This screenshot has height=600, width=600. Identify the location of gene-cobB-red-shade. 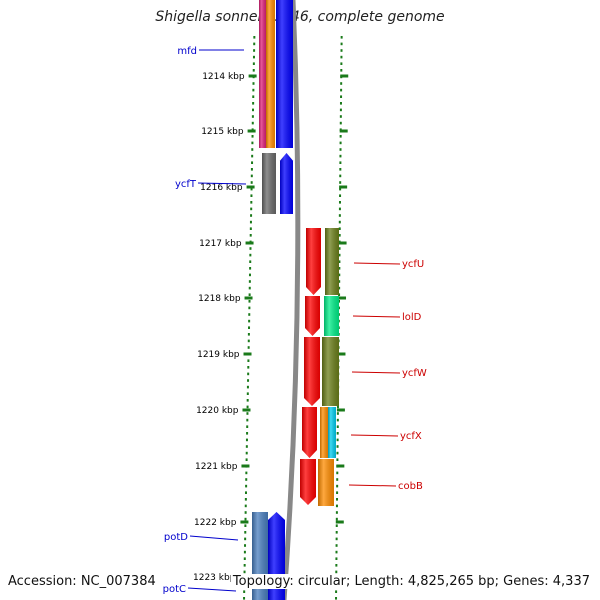
(308, 482).